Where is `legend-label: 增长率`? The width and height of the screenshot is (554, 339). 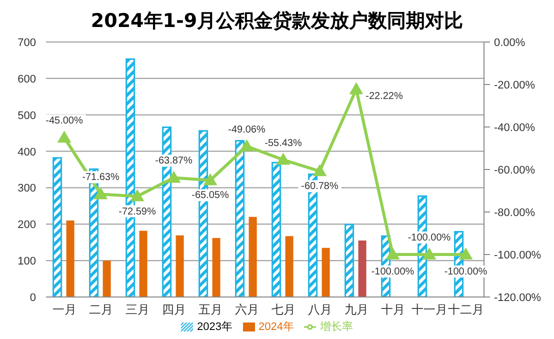 legend-label: 增长率 is located at coordinates (336, 327).